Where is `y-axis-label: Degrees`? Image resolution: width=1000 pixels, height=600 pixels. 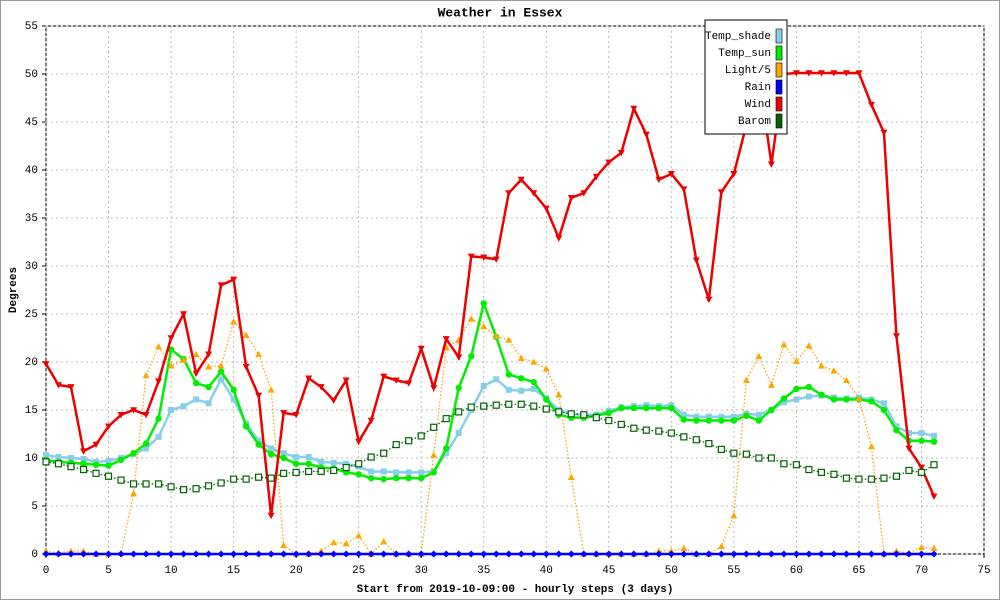
y-axis-label: Degrees is located at coordinates (14, 290).